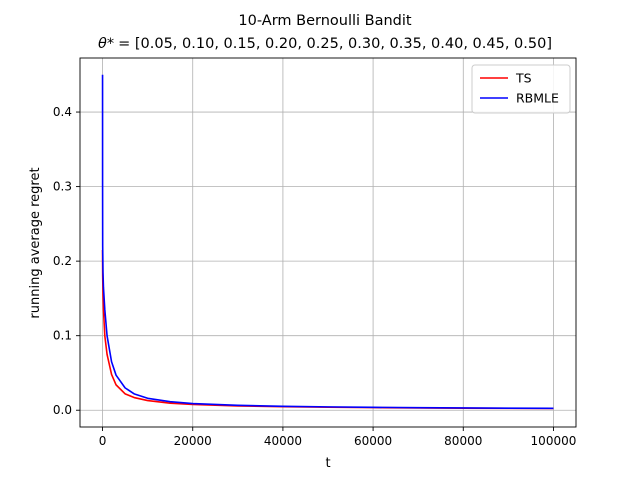 The width and height of the screenshot is (640, 480). I want to click on y-tick-label-2: 0.2, so click(62, 261).